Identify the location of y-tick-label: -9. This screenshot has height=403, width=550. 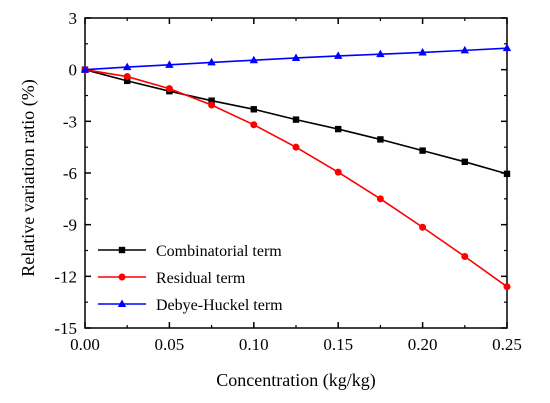
(70, 225).